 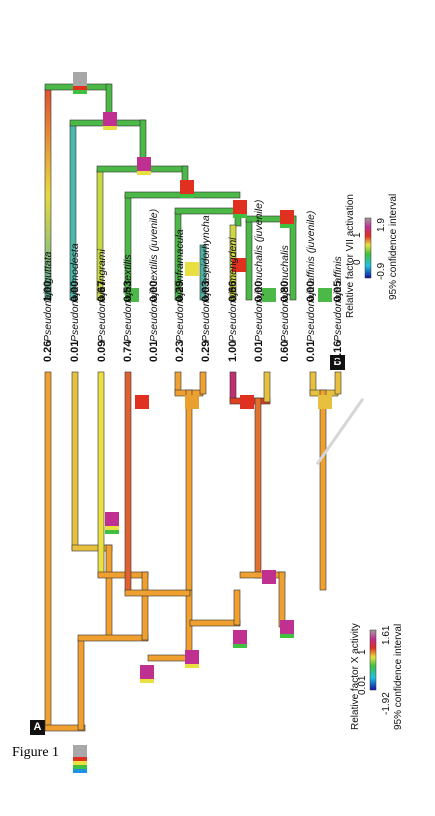 I want to click on figure-title: Figure 1, so click(x=36, y=752).